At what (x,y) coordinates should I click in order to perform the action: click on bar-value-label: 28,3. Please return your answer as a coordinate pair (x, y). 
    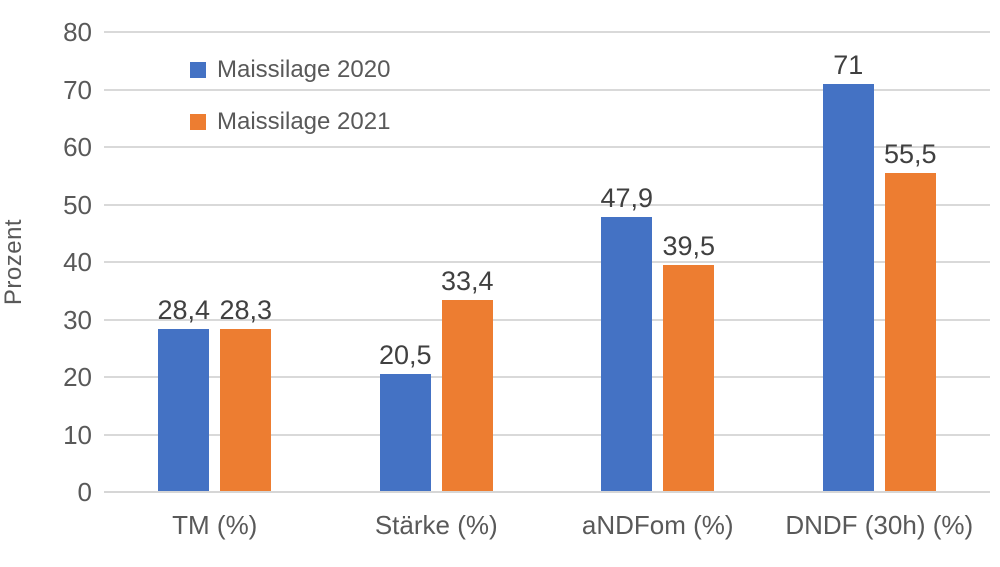
    Looking at the image, I should click on (246, 310).